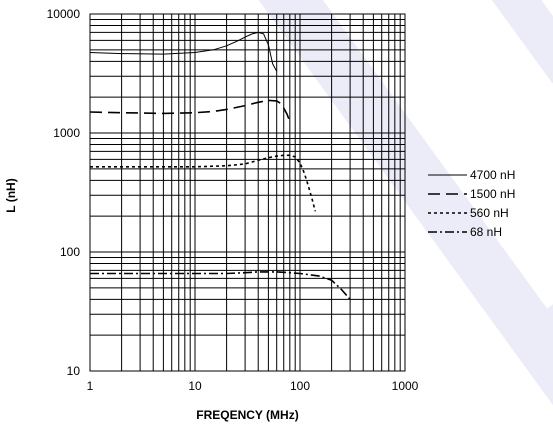  What do you see at coordinates (66, 133) in the screenshot?
I see `y-tick-label: 1000` at bounding box center [66, 133].